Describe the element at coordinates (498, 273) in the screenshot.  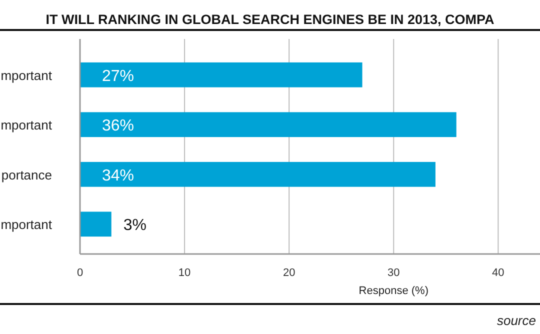
I see `x-tick-label: 40` at that location.